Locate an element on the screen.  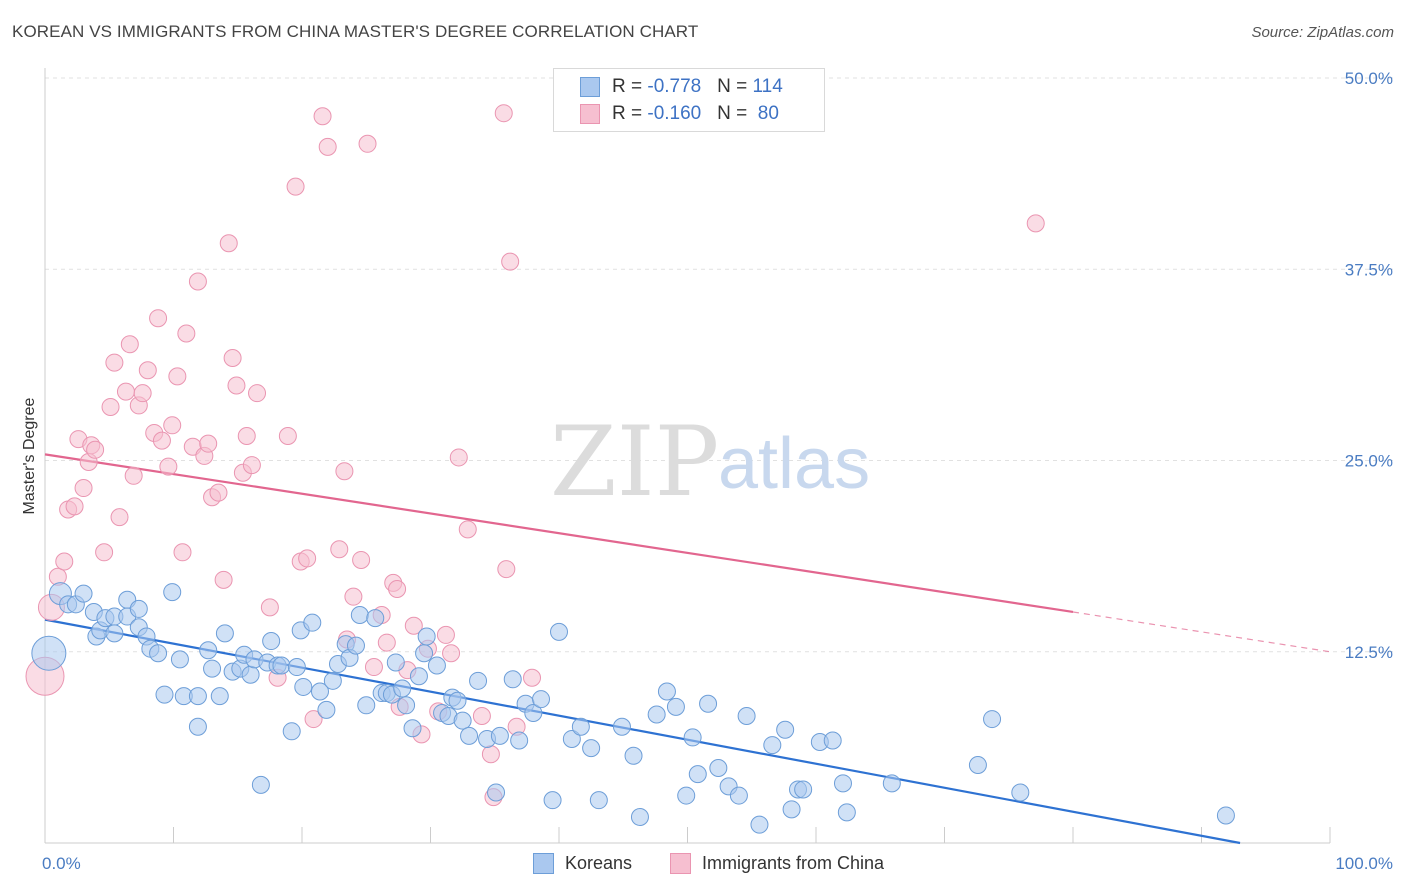
bottom-label-china: Immigrants from China is located at coordinates (793, 863).